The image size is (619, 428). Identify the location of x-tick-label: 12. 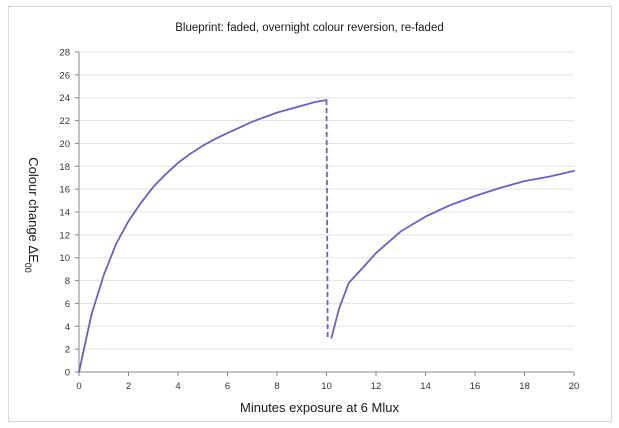
(376, 386).